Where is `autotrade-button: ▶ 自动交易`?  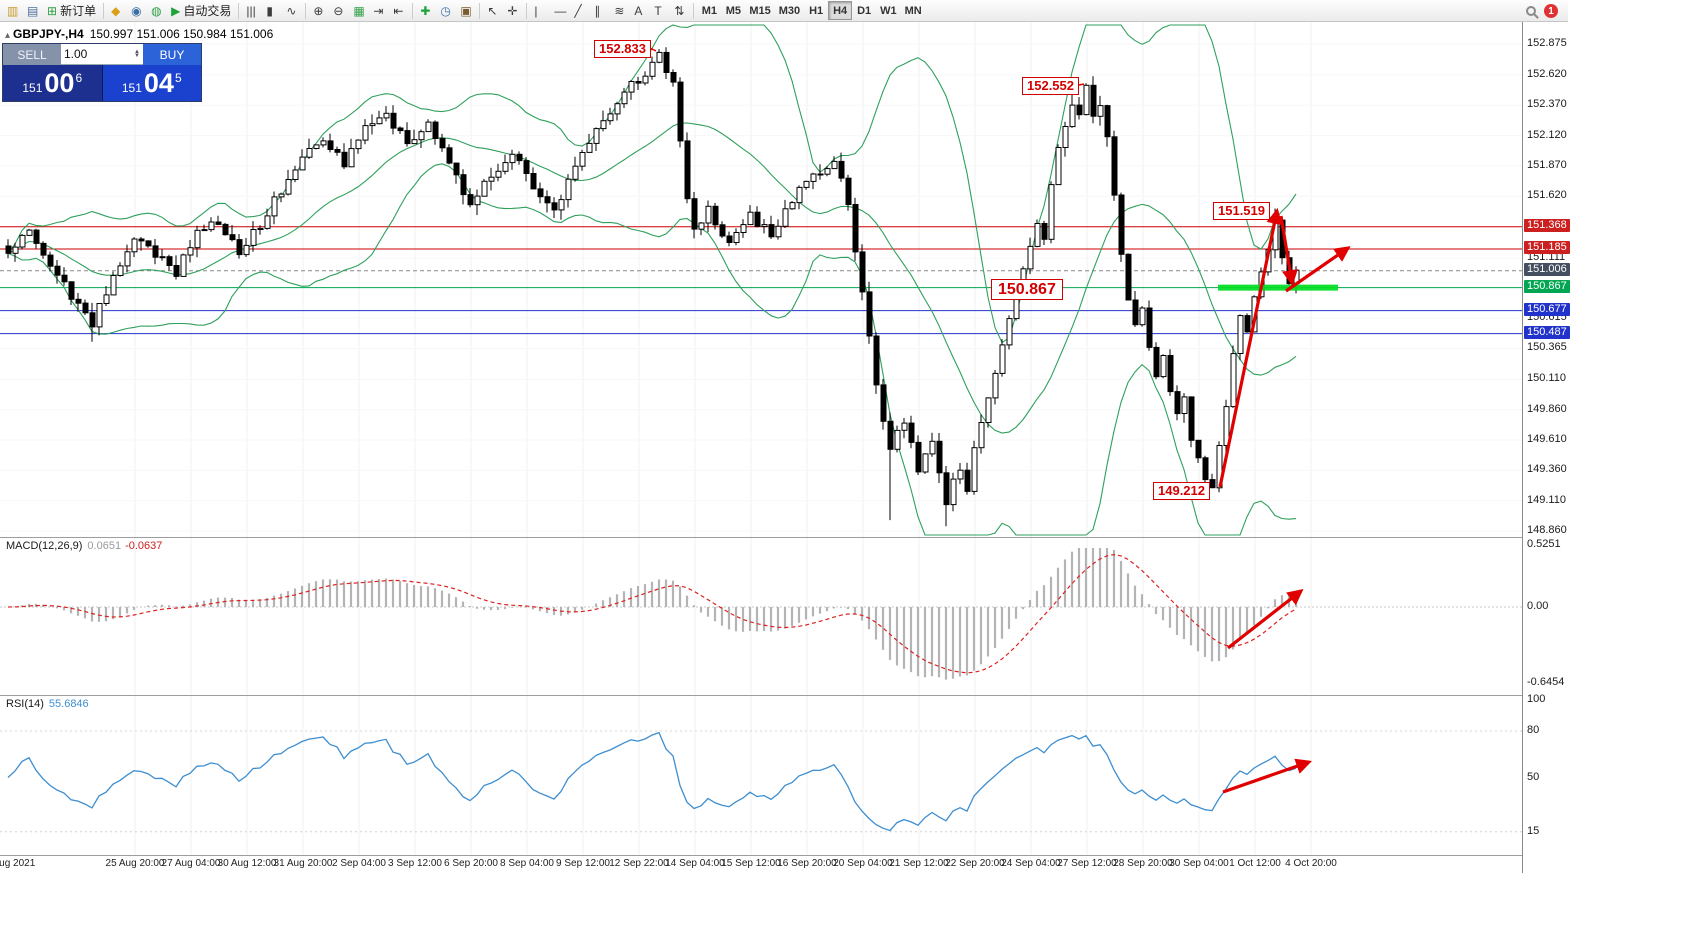
autotrade-button: ▶ 自动交易 is located at coordinates (201, 11).